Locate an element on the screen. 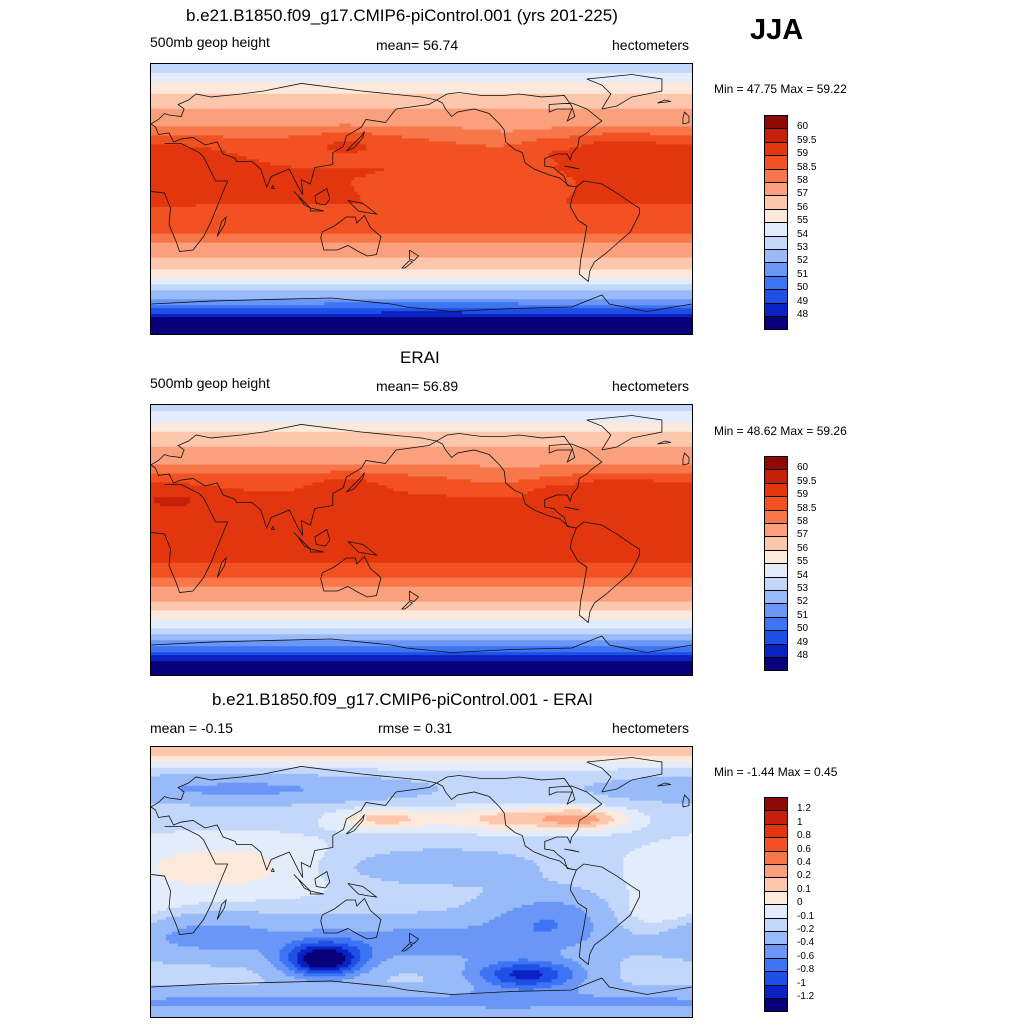  panel-title: ERAI is located at coordinates (420, 357).